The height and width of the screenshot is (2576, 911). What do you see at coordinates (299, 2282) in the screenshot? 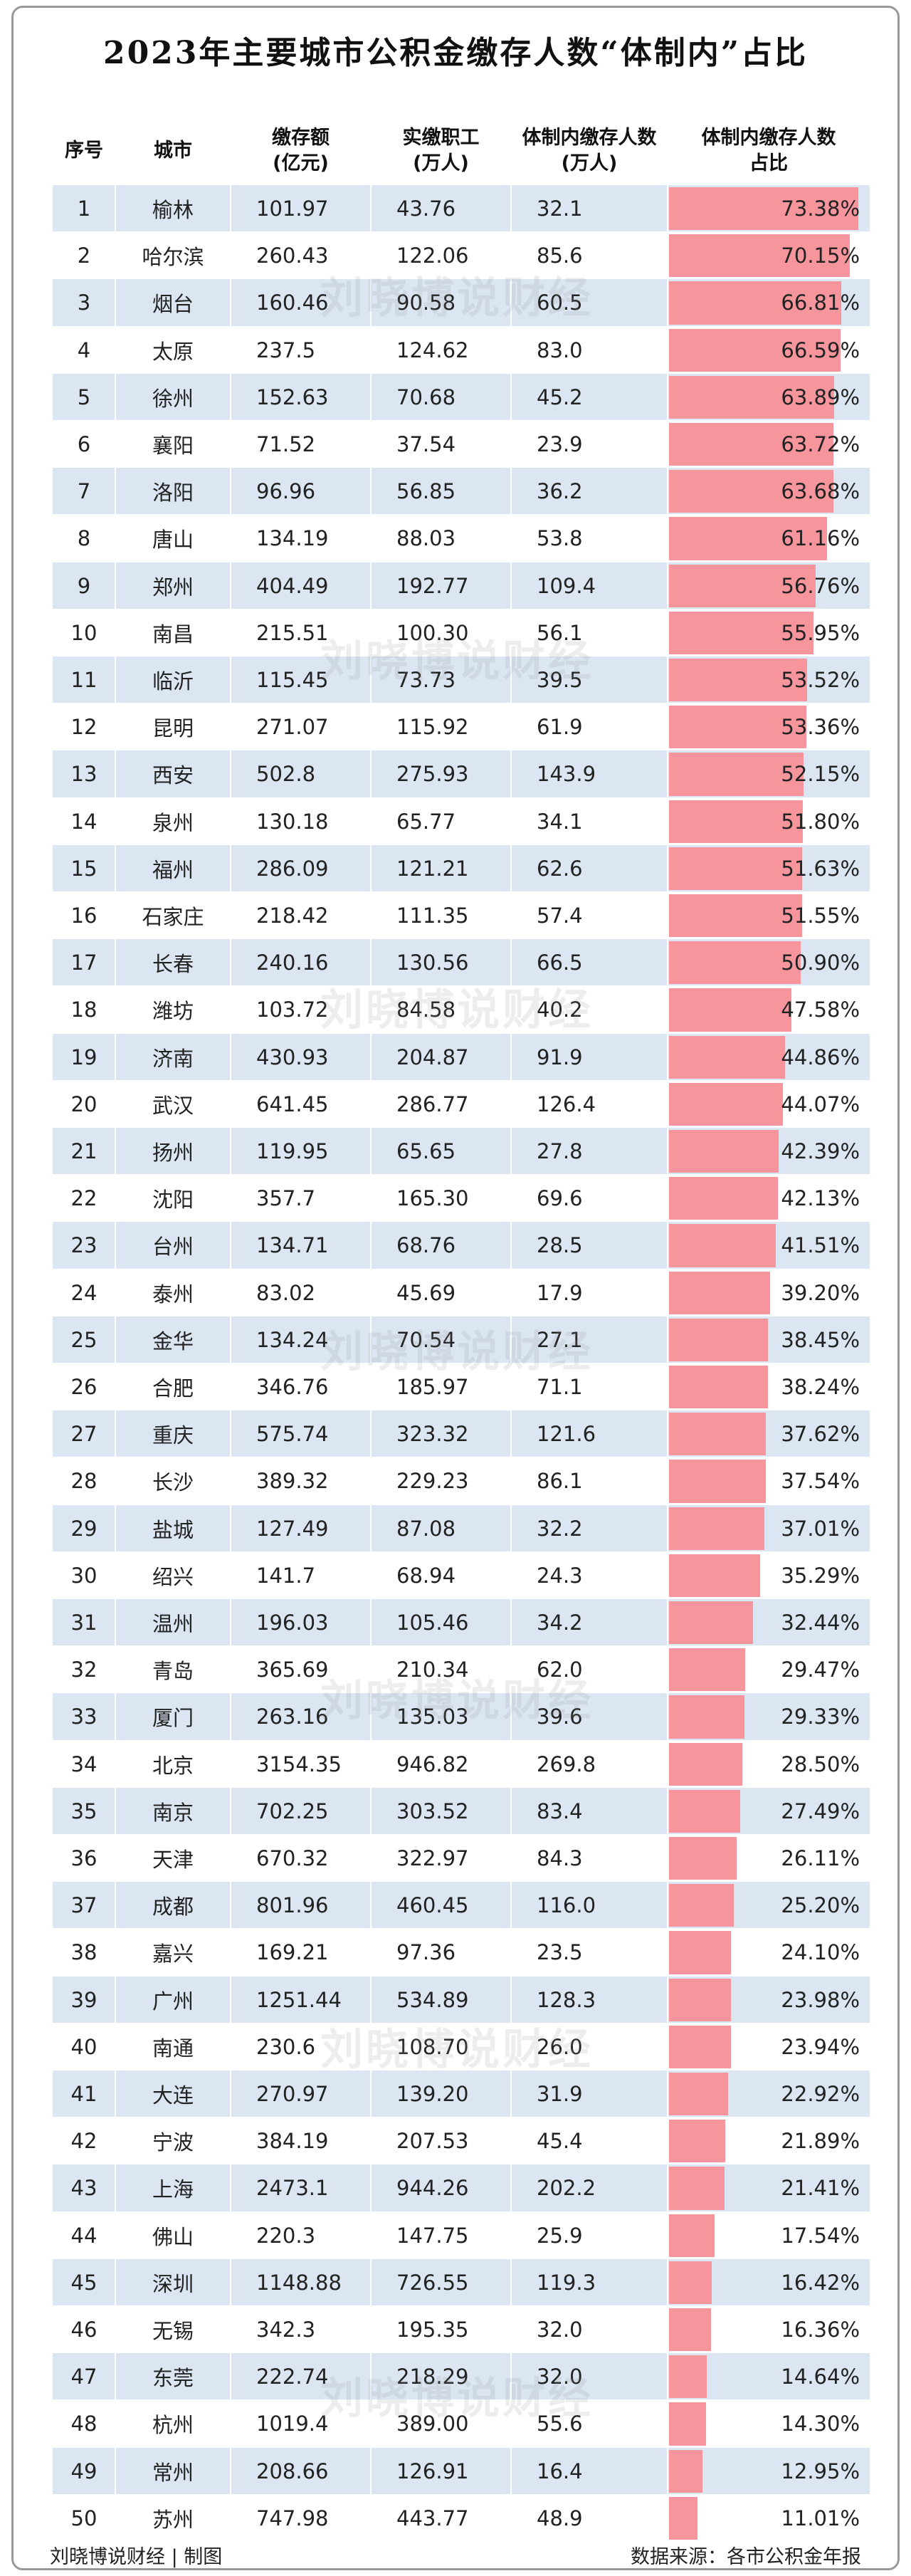
I see `table-cell: 1148.88` at bounding box center [299, 2282].